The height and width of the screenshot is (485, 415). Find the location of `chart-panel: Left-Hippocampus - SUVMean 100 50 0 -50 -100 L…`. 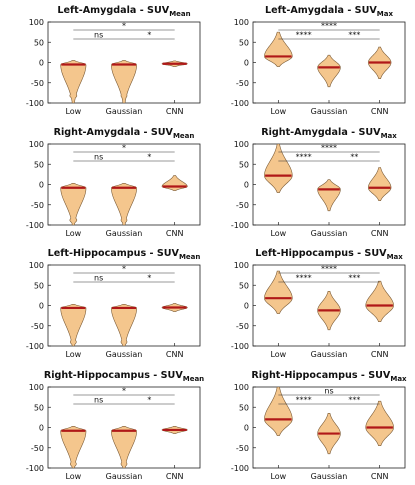

chart-panel: Left-Hippocampus - SUVMean 100 50 0 -50 -100 L… is located at coordinates (113, 303).